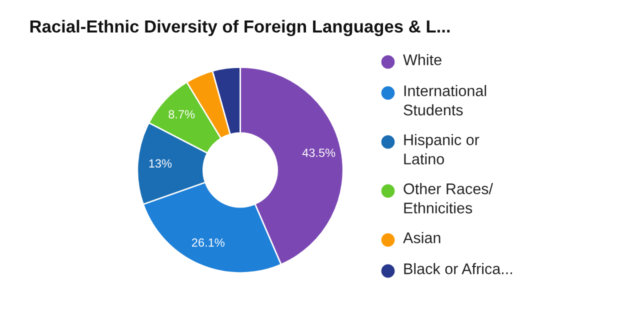 The height and width of the screenshot is (310, 620). What do you see at coordinates (442, 149) in the screenshot?
I see `legend-label: Hispanic or Latino` at bounding box center [442, 149].